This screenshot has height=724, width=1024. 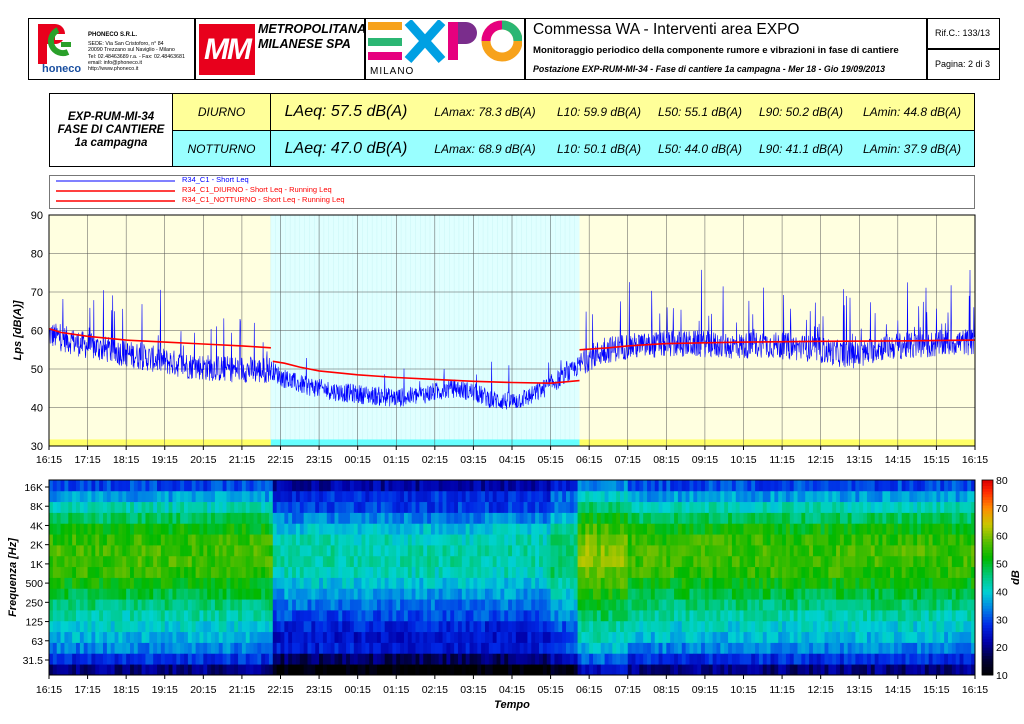 What do you see at coordinates (111, 116) in the screenshot?
I see `summary-label-line: EXP-RUM-MI-34` at bounding box center [111, 116].